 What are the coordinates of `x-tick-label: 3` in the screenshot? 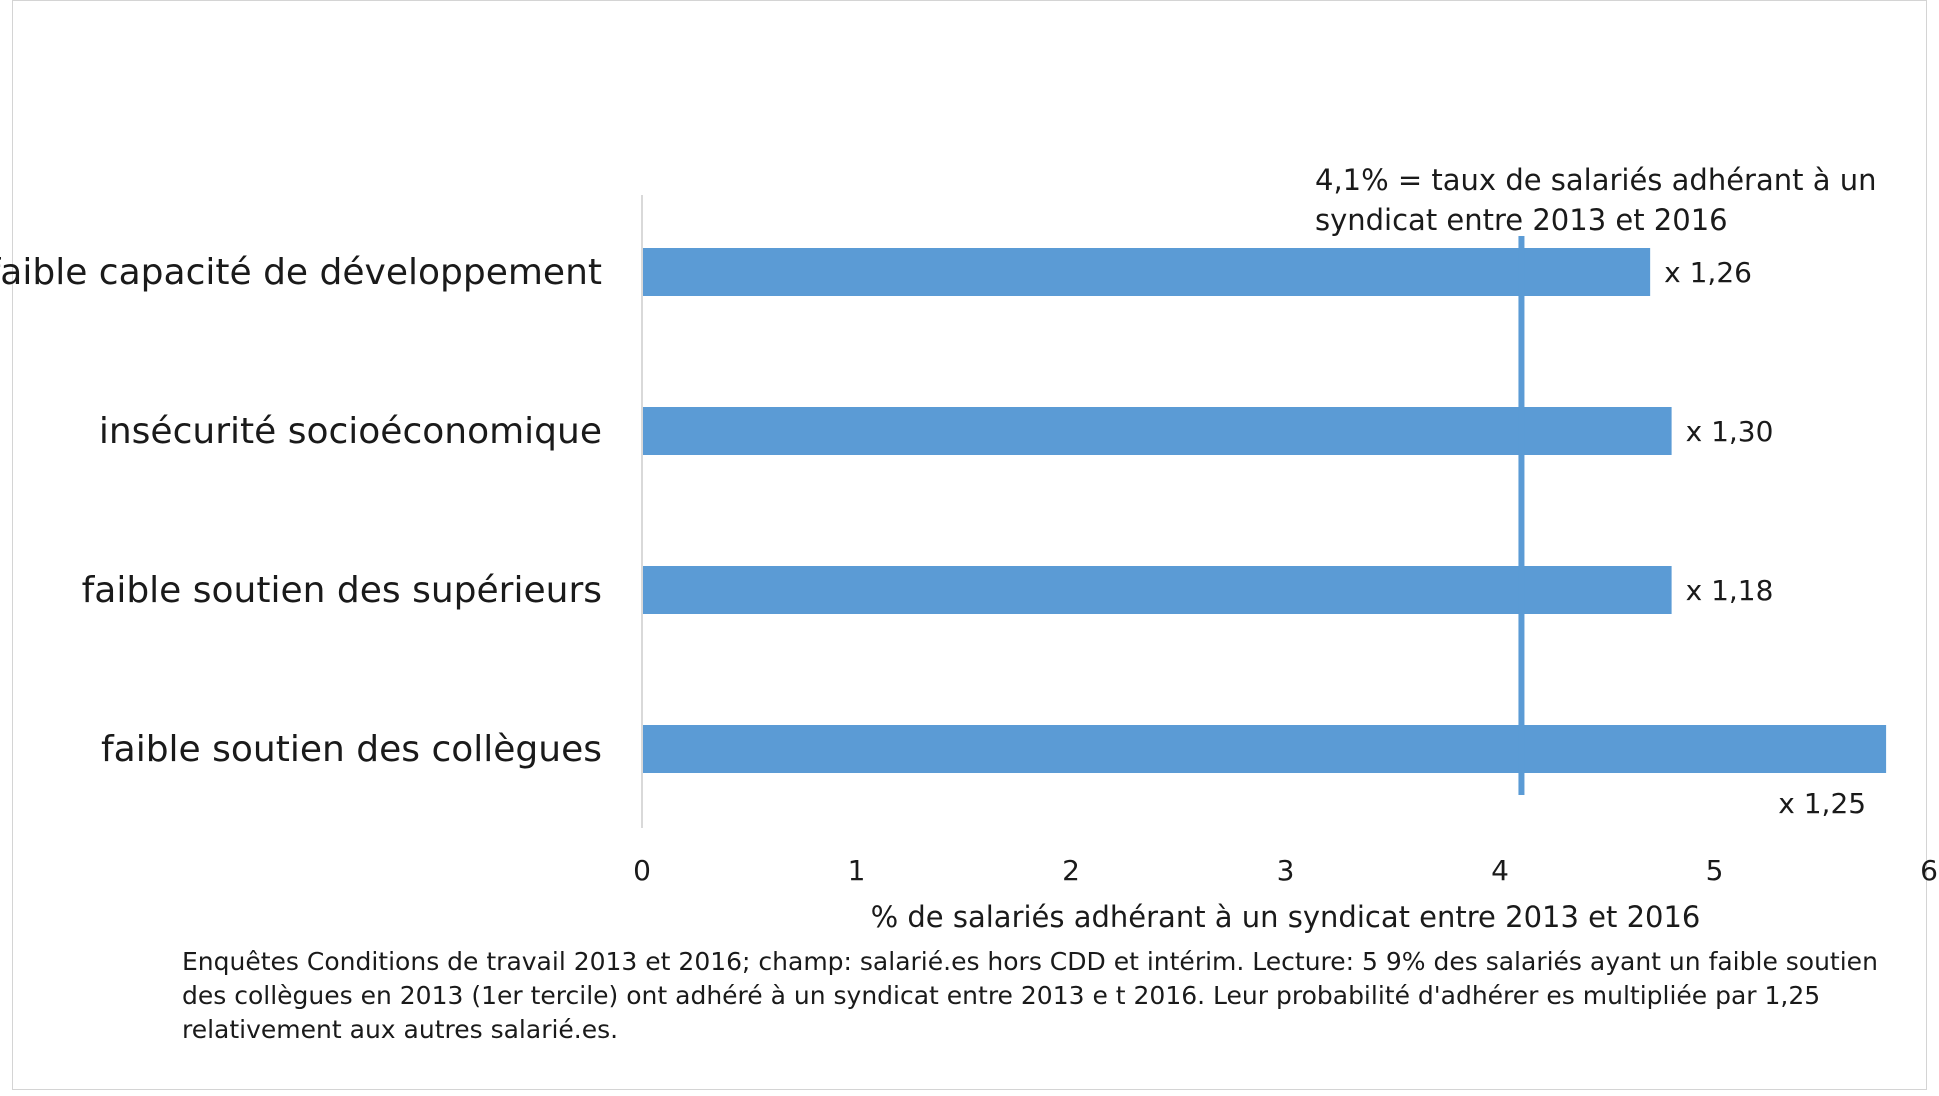 It's located at (1286, 870).